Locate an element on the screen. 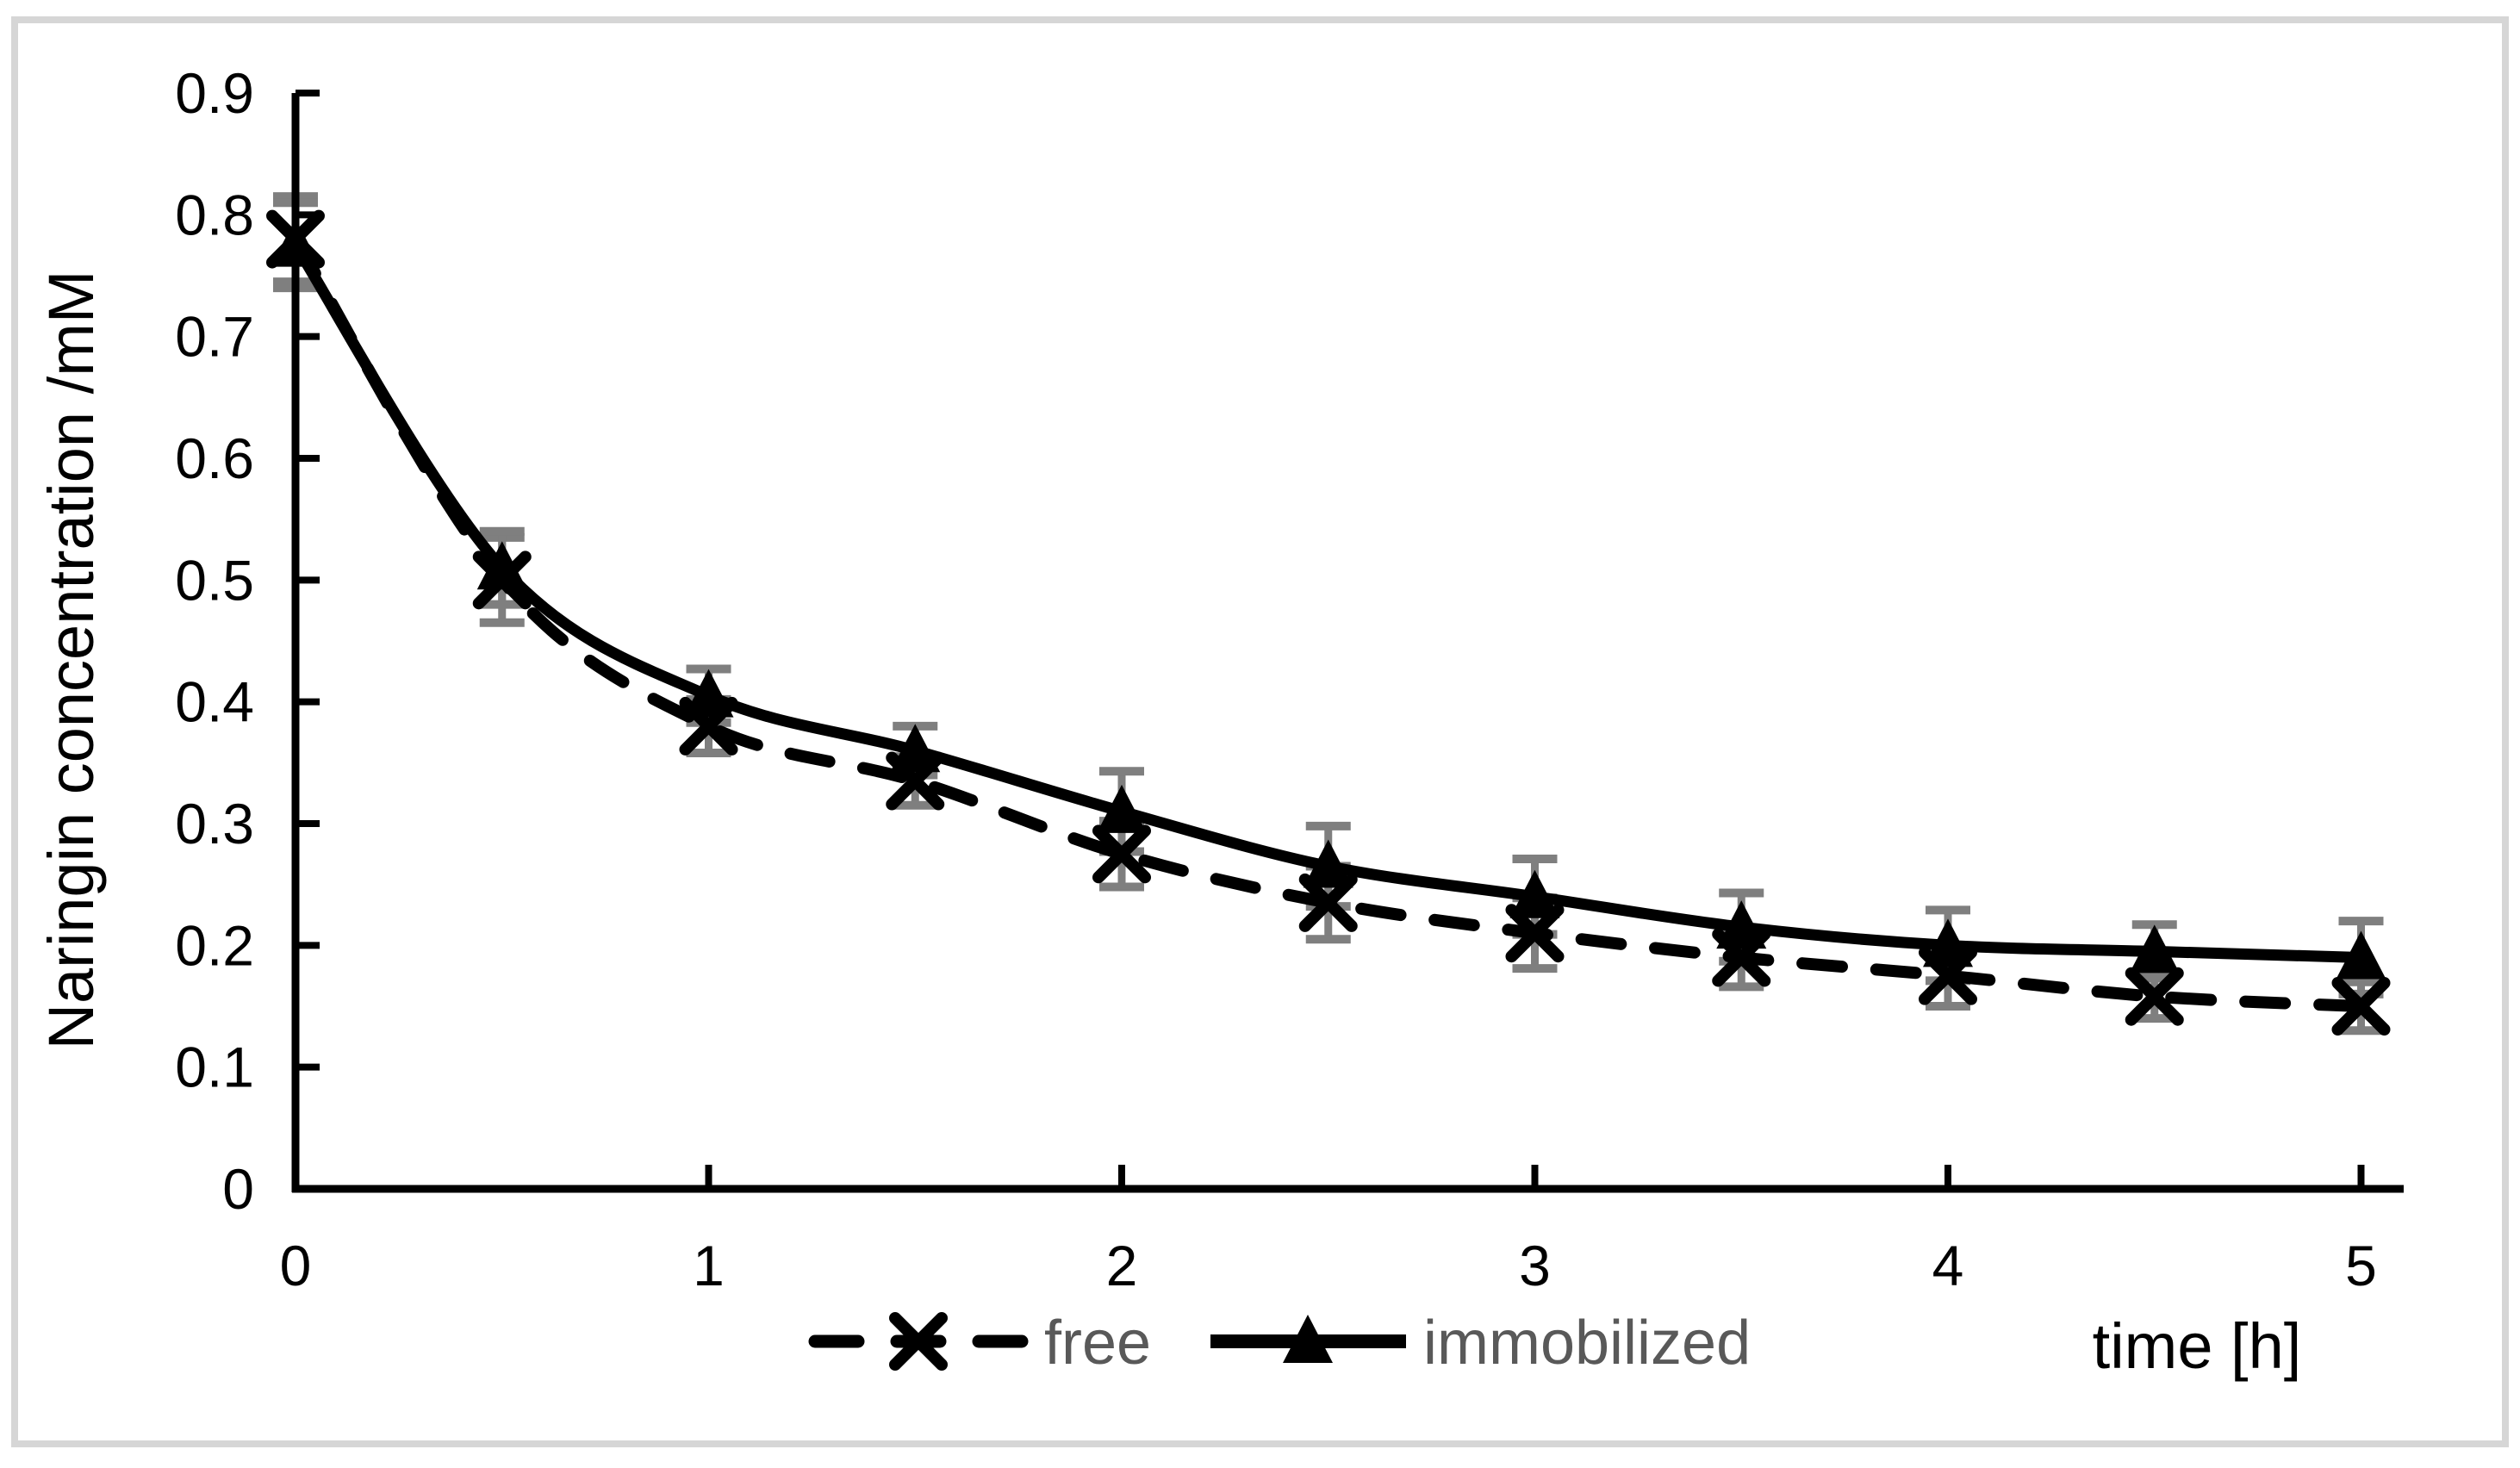 The height and width of the screenshot is (1468, 2520). legend-x-marker-icon is located at coordinates (919, 1341).